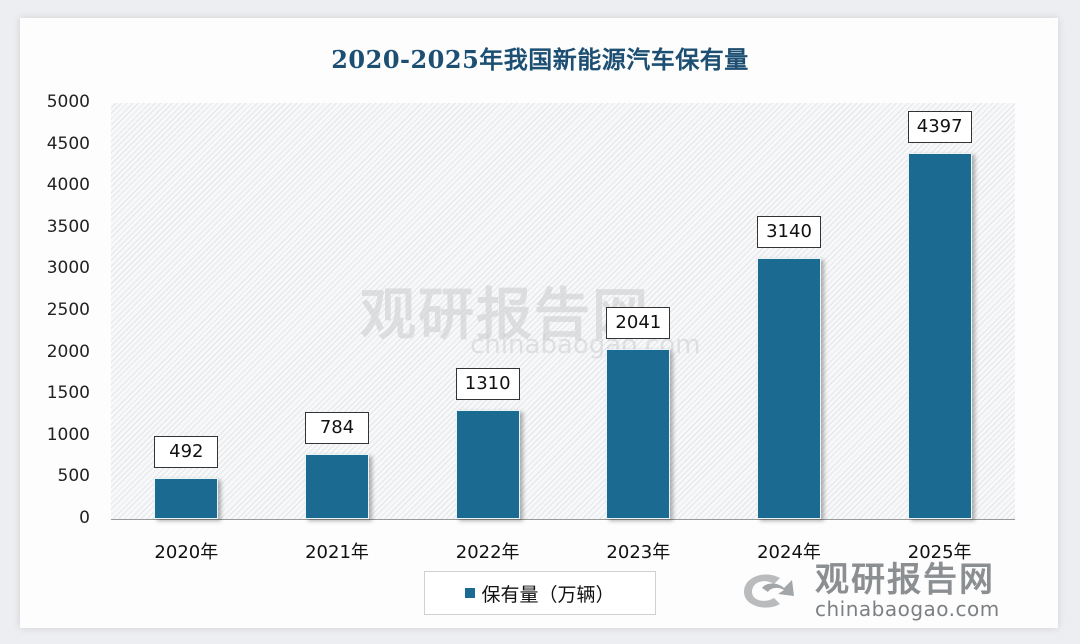 This screenshot has height=644, width=1080. I want to click on chart-title: 2020-2025年我国新能源汽车保有量, so click(540, 59).